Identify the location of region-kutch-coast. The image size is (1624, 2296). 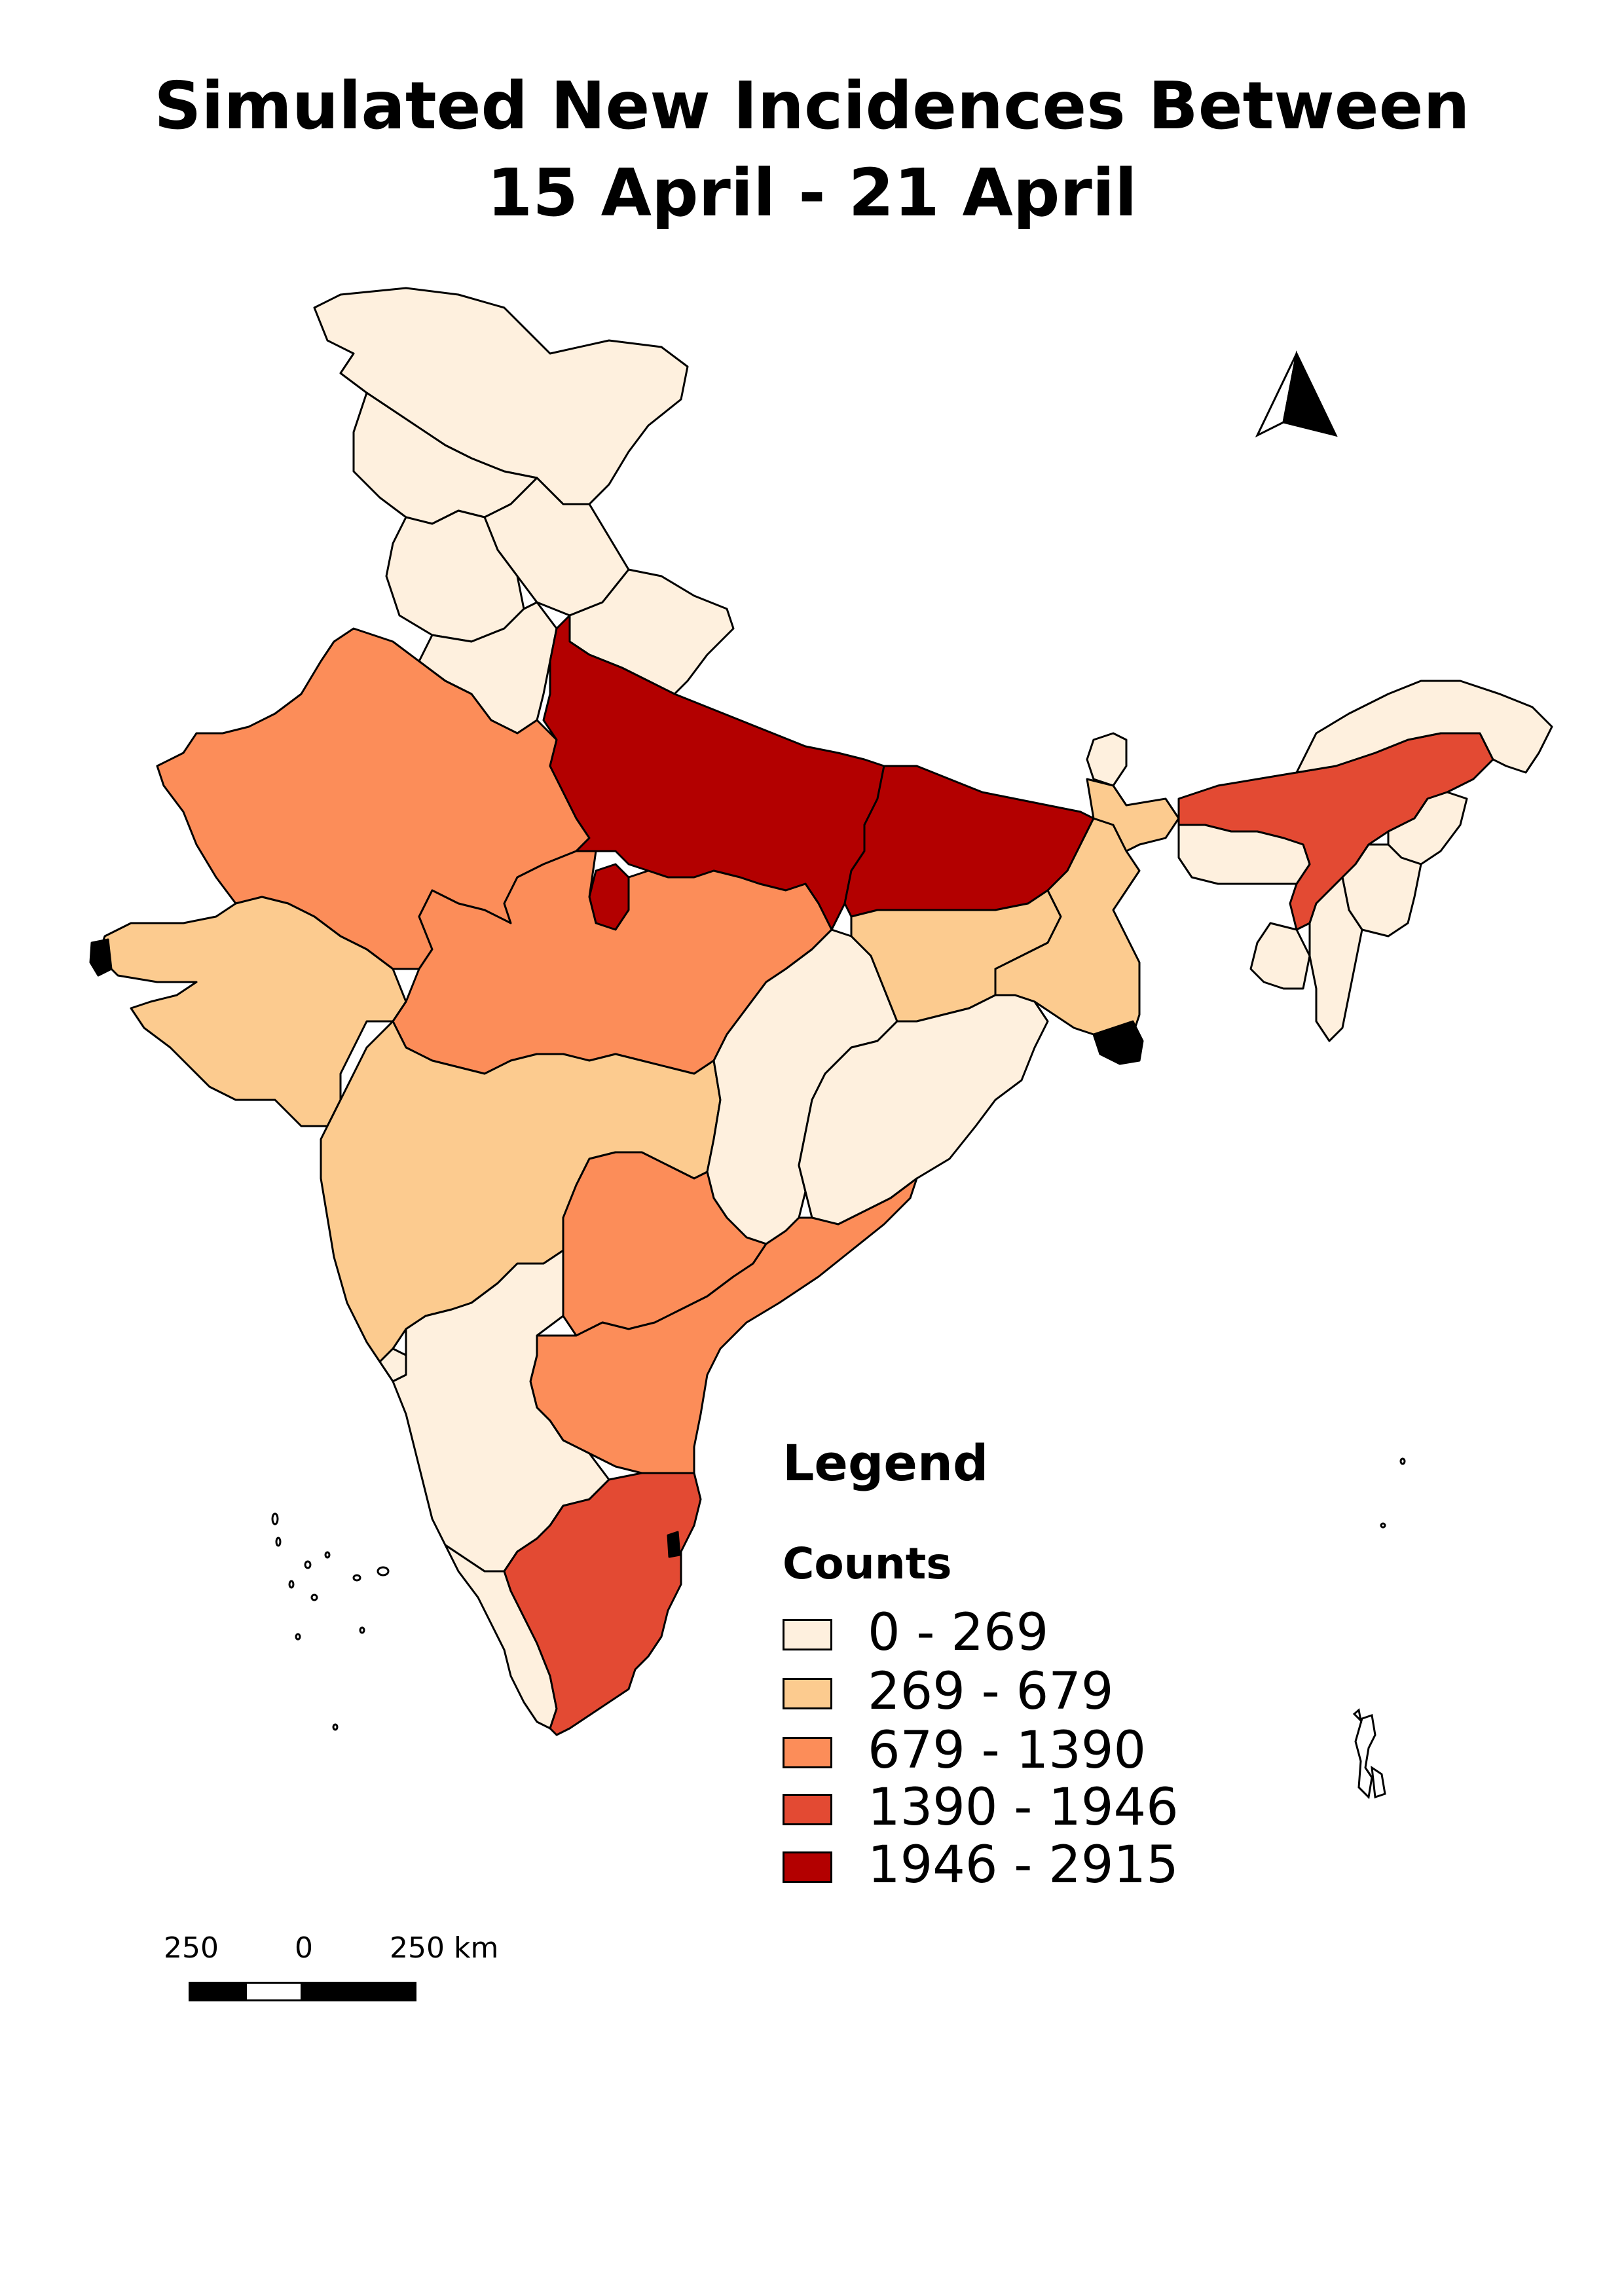
(101, 957).